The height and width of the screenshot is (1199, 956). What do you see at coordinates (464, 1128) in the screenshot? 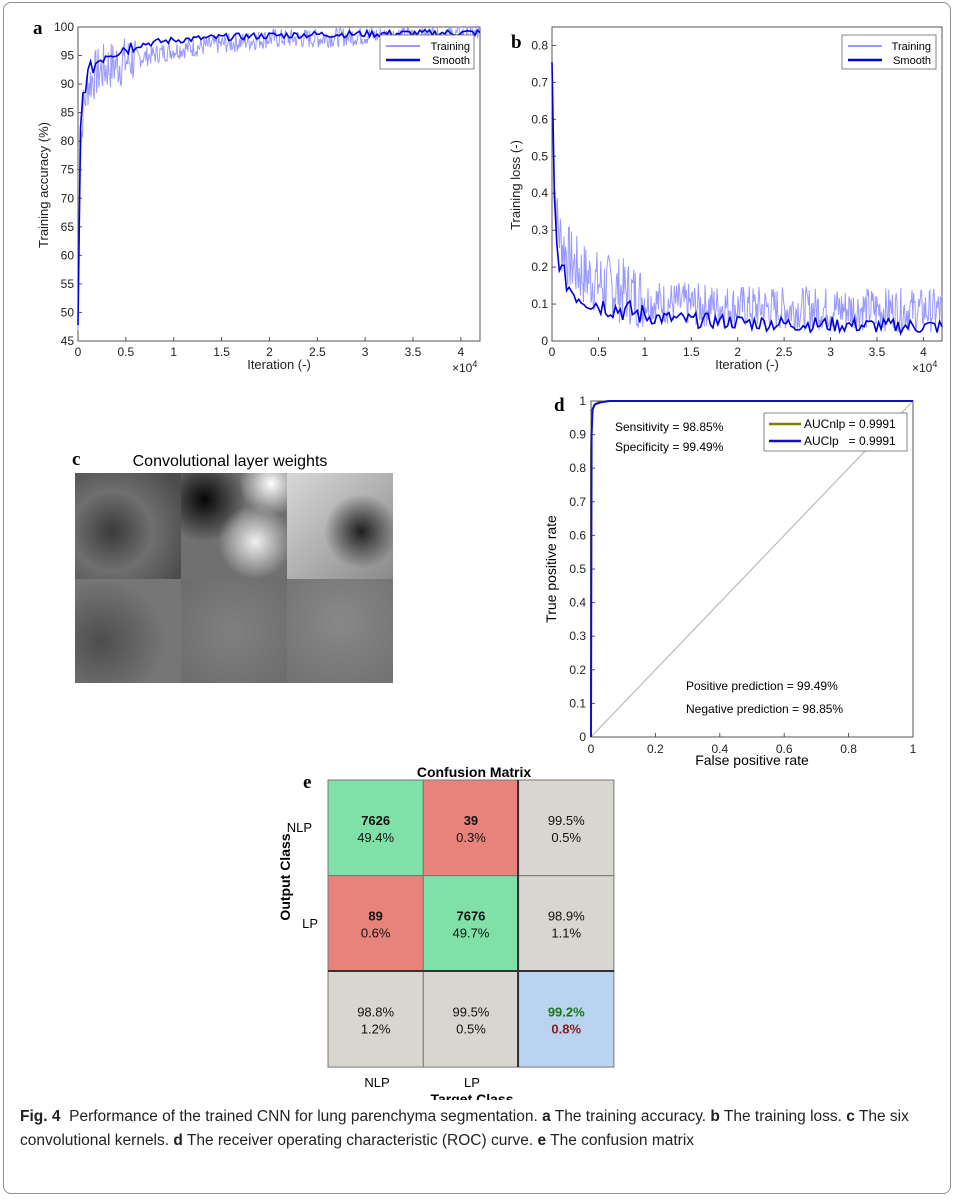
I see `caption-c-text: The six convolutional kernels.` at bounding box center [464, 1128].